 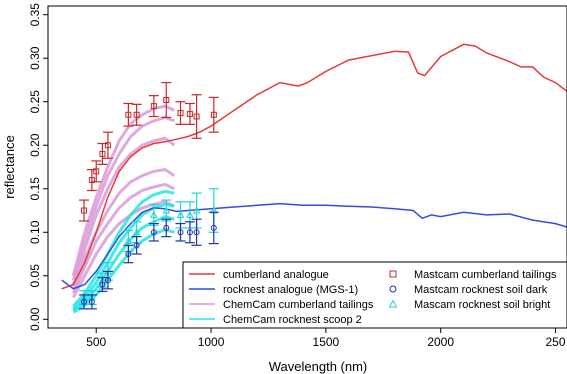 What do you see at coordinates (35, 276) in the screenshot?
I see `y-tick-label: 0.05` at bounding box center [35, 276].